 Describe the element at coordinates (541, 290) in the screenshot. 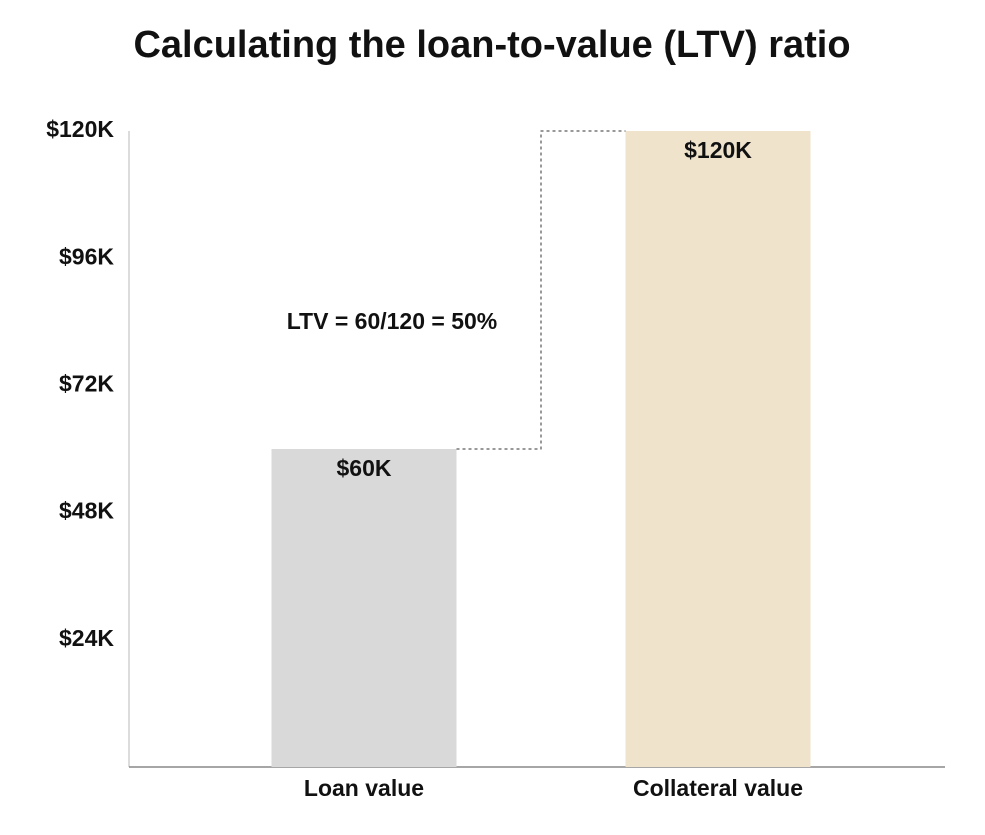

I see `connector` at that location.